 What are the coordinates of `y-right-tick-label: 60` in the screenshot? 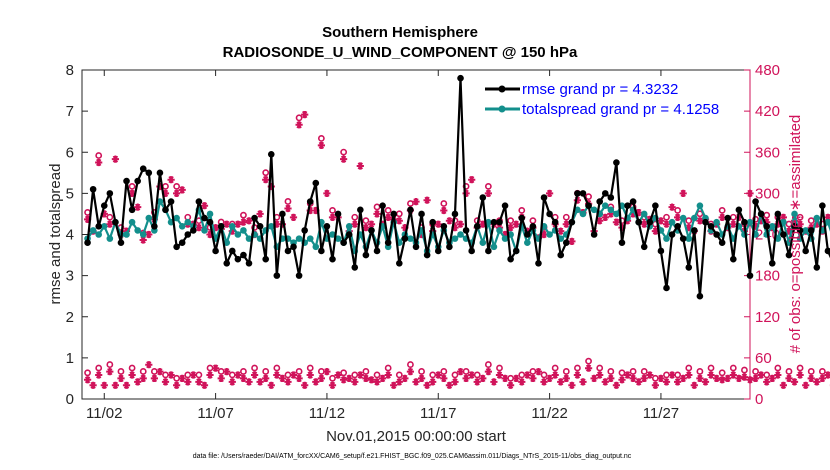 It's located at (763, 358).